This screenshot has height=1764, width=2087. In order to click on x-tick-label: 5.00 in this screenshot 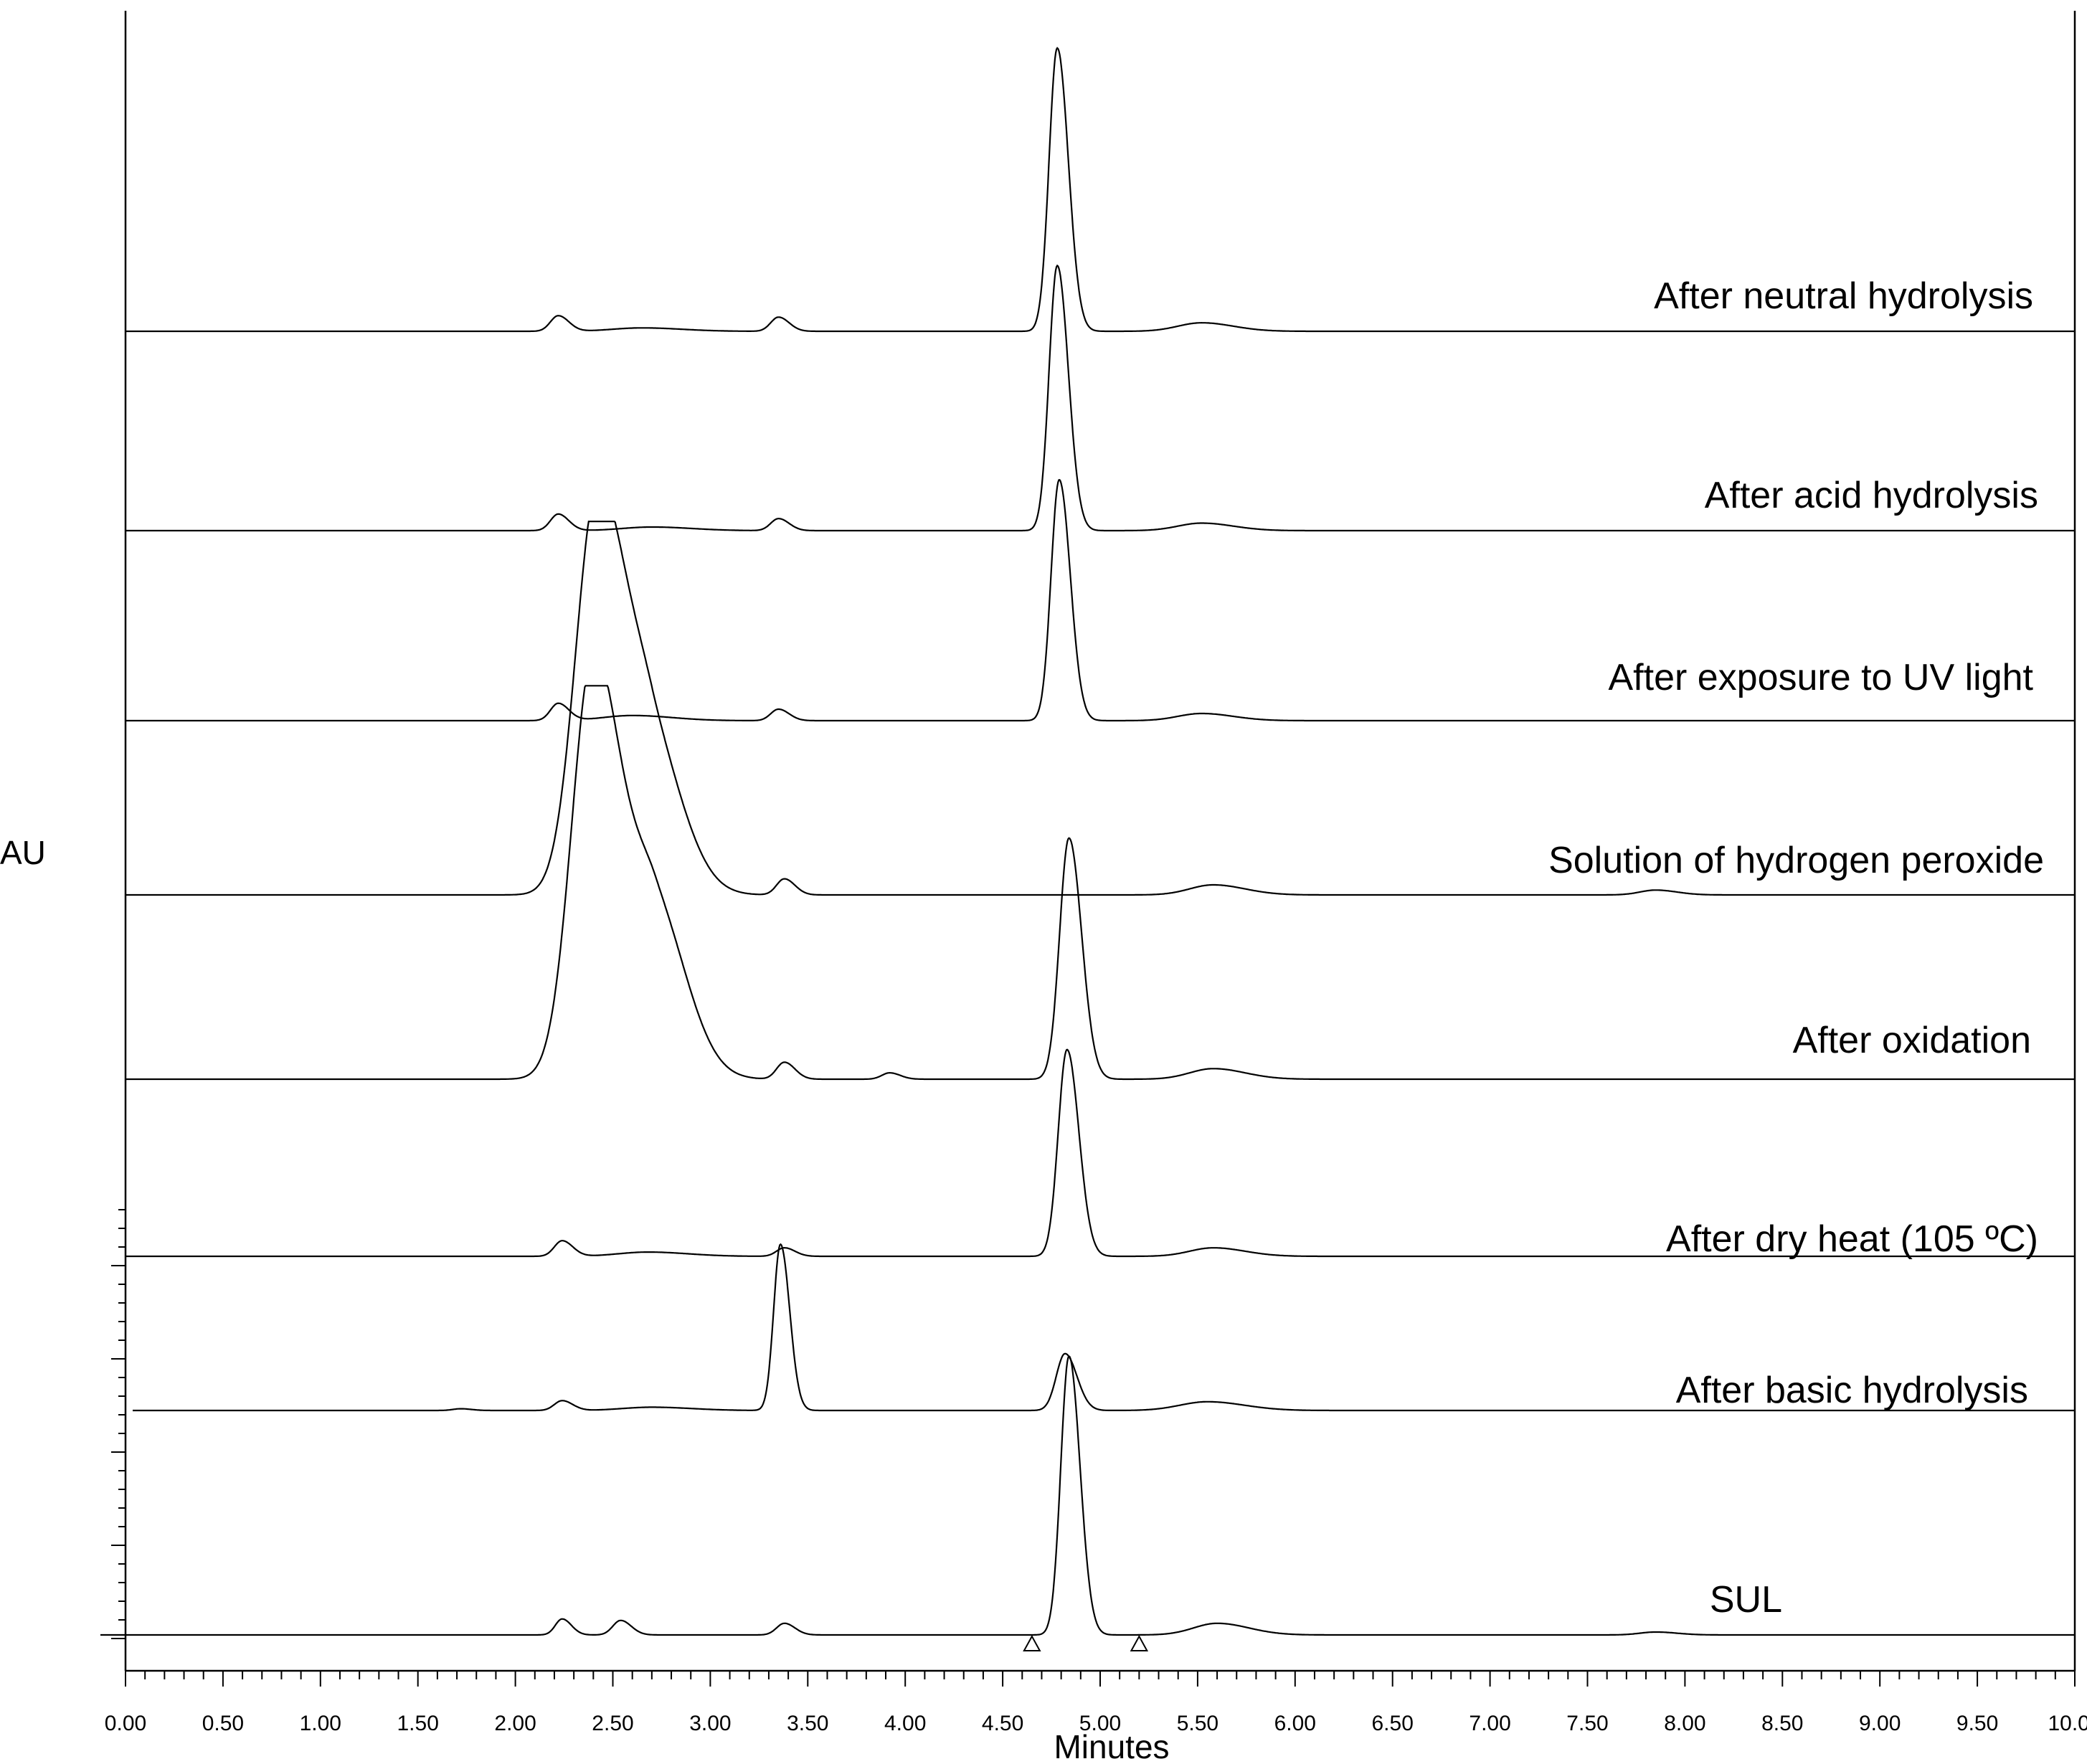, I will do `click(1100, 1723)`.